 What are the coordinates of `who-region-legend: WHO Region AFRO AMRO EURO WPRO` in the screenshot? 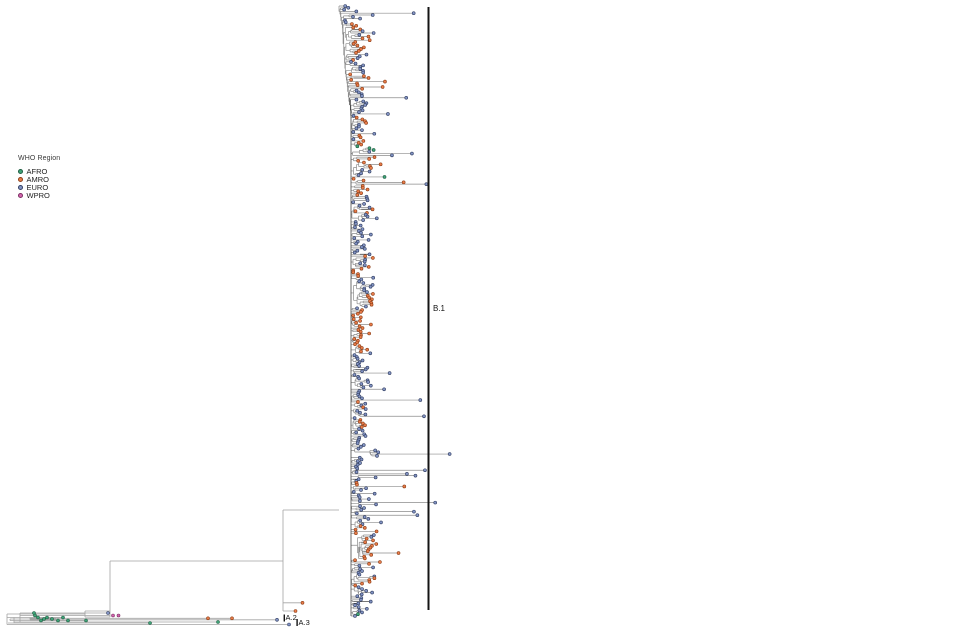 It's located at (39, 177).